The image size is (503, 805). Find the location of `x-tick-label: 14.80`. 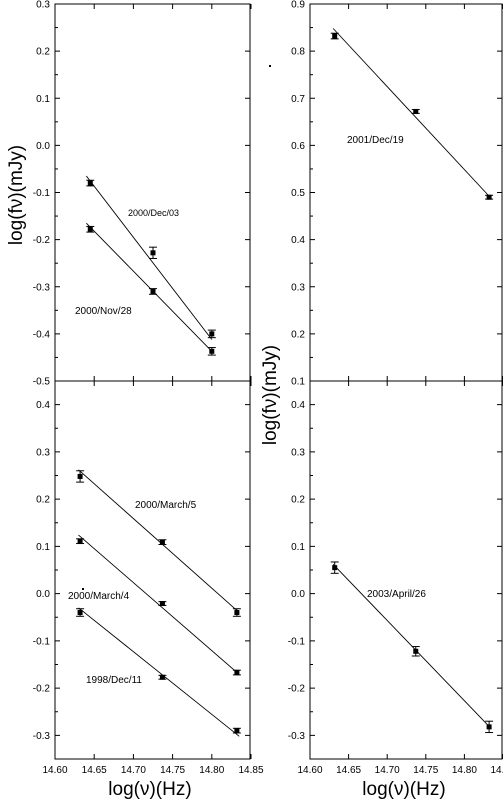

x-tick-label: 14.80 is located at coordinates (211, 770).